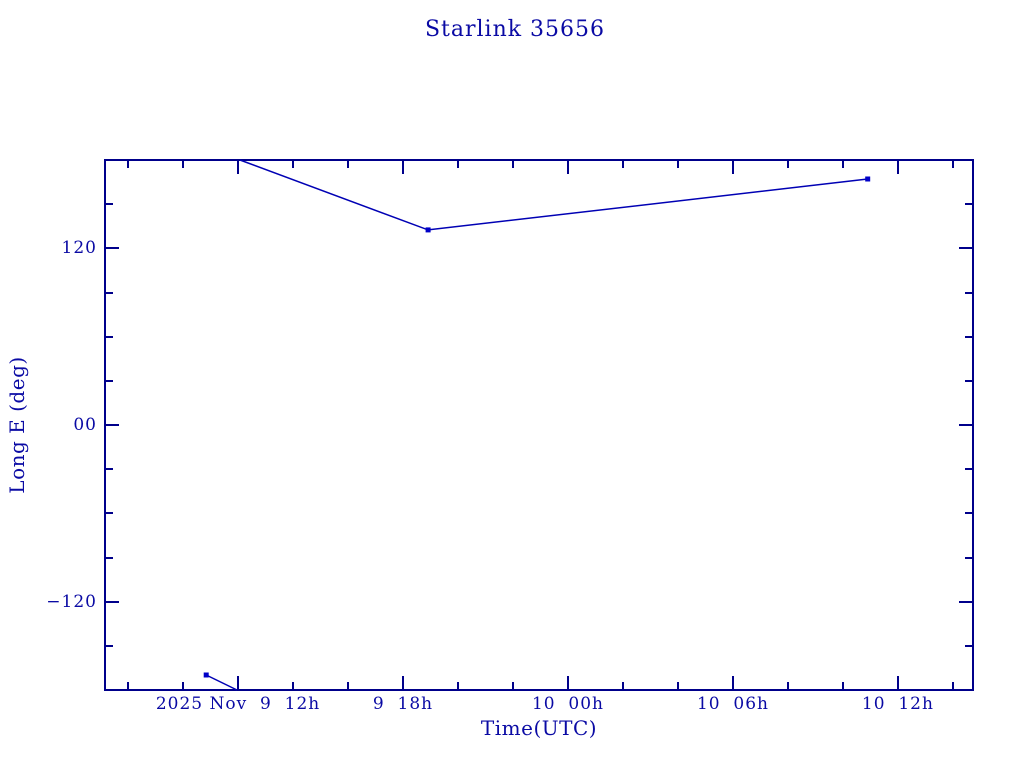 This screenshot has width=1024, height=768. What do you see at coordinates (85, 425) in the screenshot?
I see `y-tick-label: 00` at bounding box center [85, 425].